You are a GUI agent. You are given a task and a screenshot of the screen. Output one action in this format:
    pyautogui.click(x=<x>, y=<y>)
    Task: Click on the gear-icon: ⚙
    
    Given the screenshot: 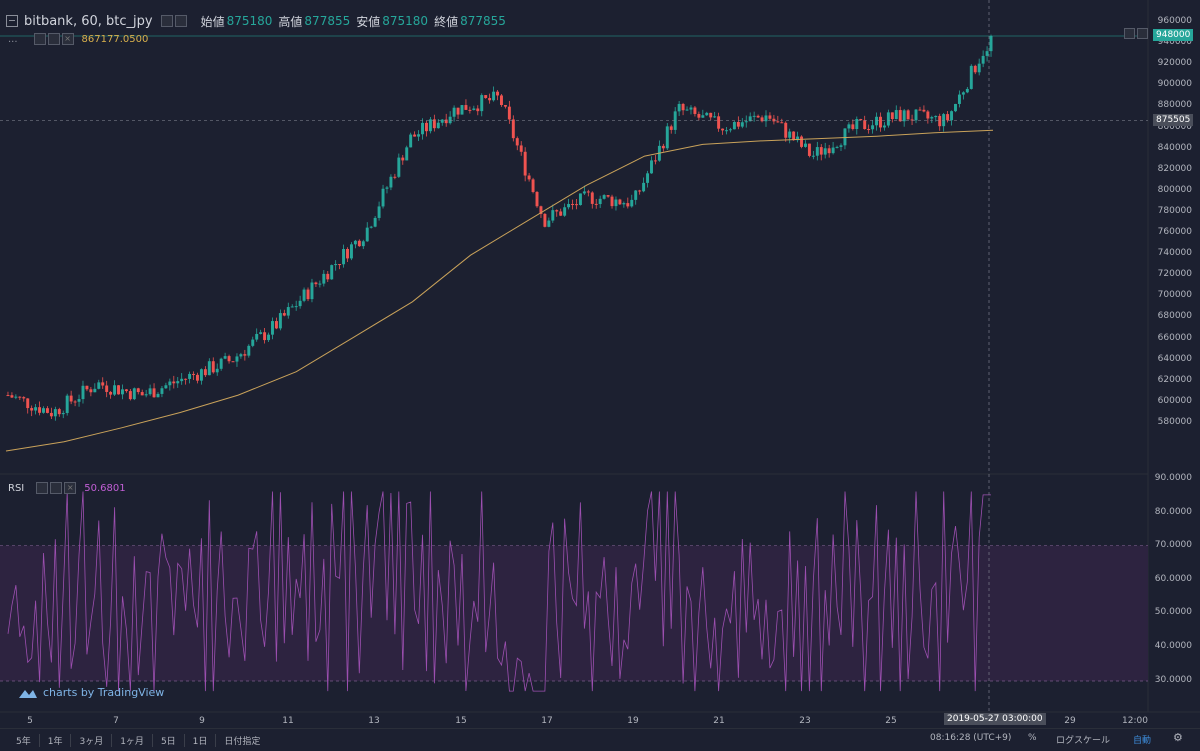 What is the action you would take?
    pyautogui.click(x=1178, y=737)
    